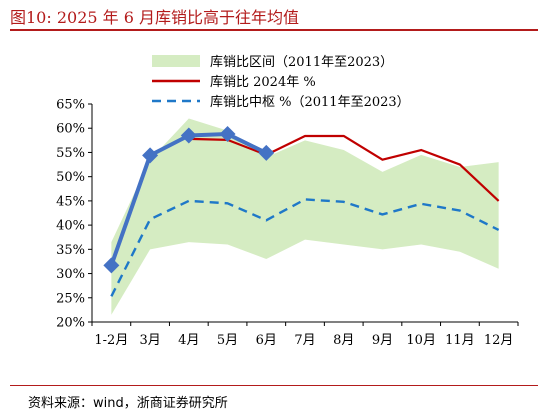  I want to click on y-tick-label: 20%, so click(70, 323).